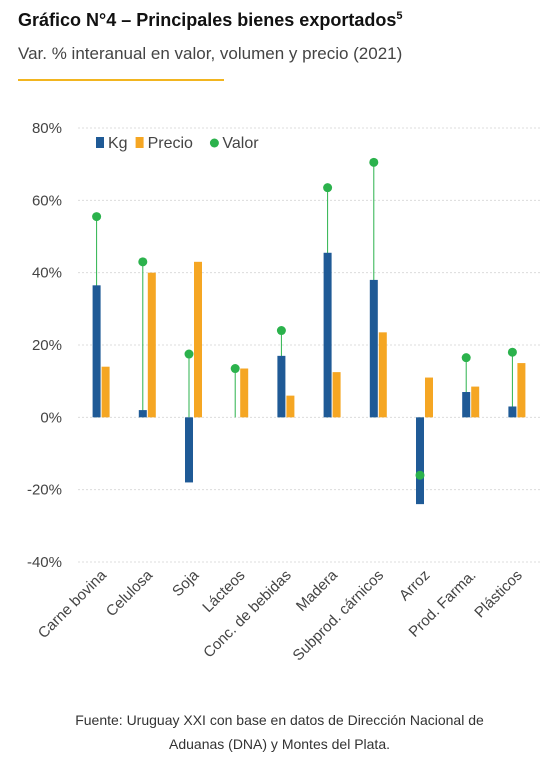 This screenshot has width=559, height=769. What do you see at coordinates (47, 345) in the screenshot?
I see `y-tick-label: 20%` at bounding box center [47, 345].